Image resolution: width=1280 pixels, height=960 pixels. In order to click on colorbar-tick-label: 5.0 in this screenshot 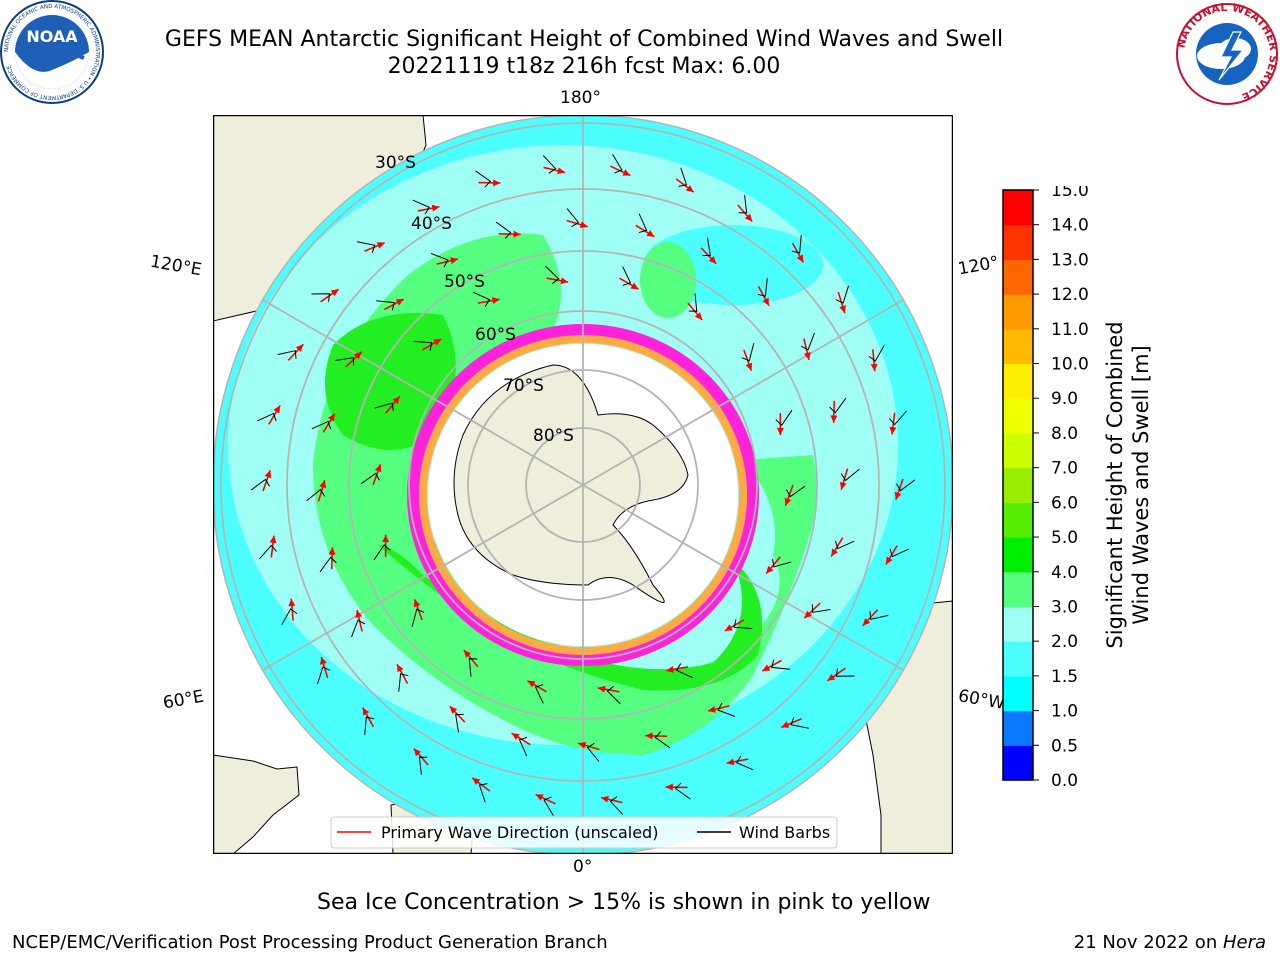, I will do `click(1064, 538)`.